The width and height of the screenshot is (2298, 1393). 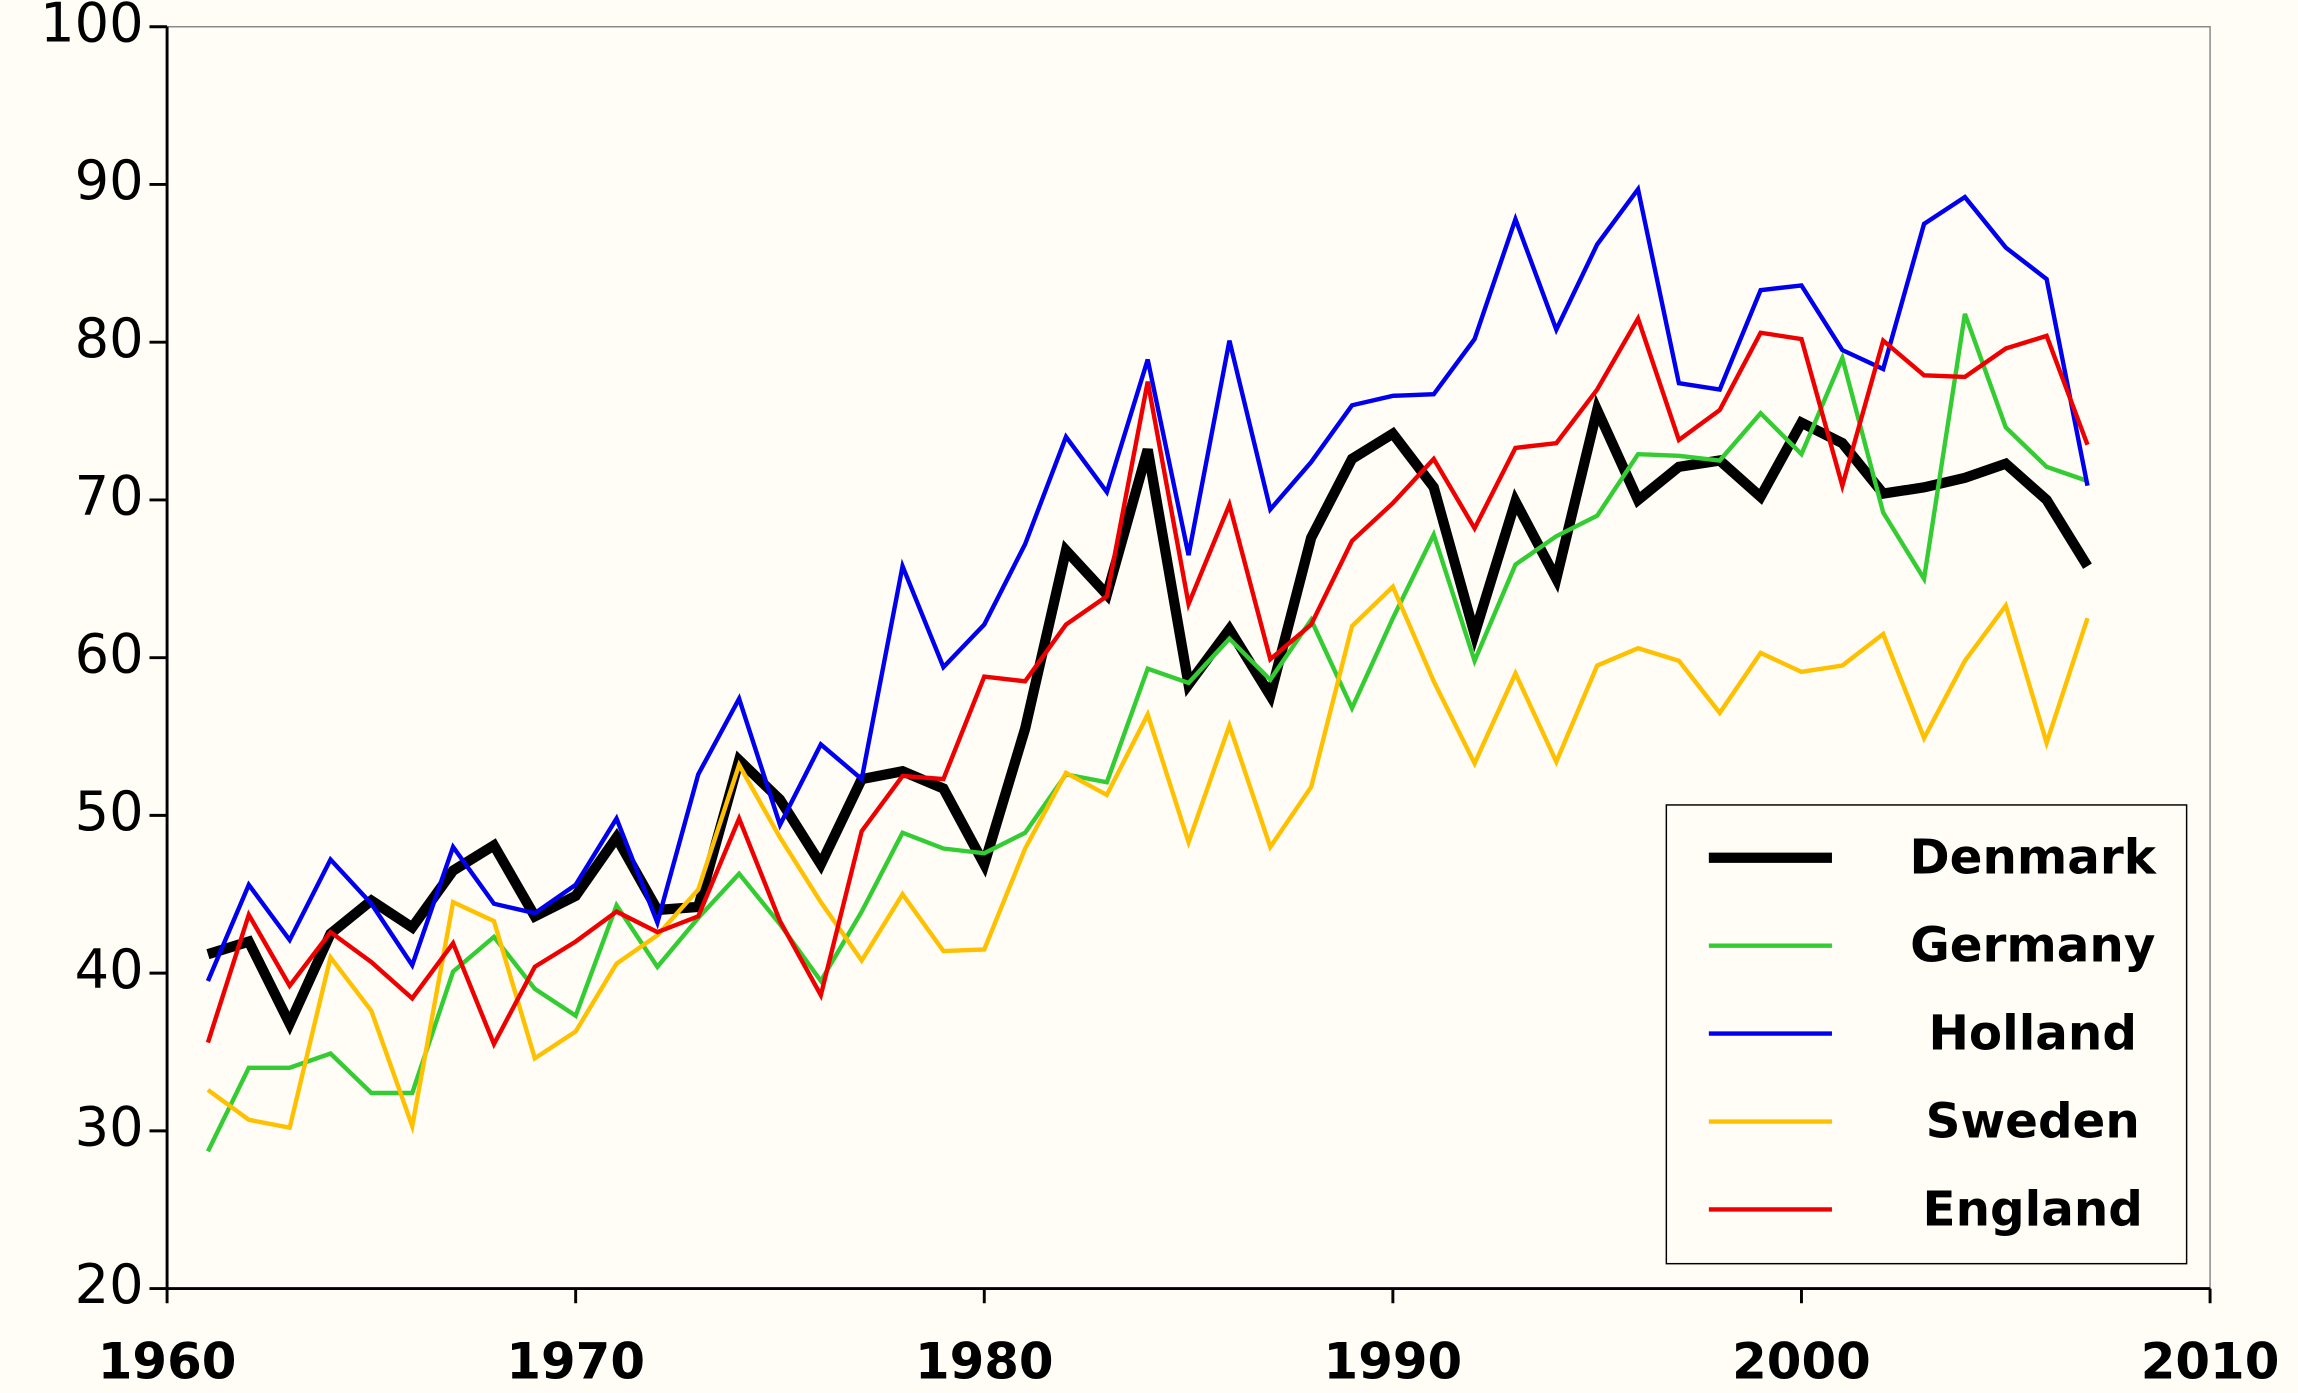 I want to click on legend-label: England, so click(x=2033, y=1209).